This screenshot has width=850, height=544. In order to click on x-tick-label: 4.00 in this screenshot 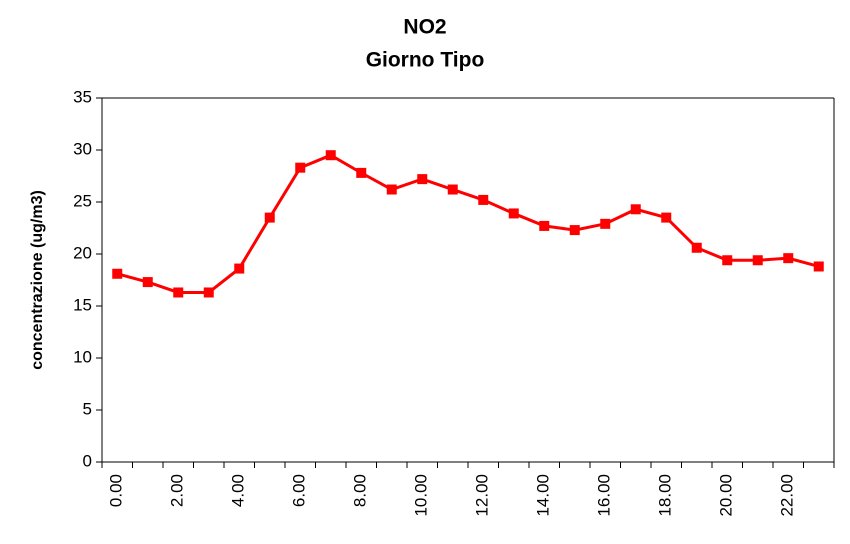, I will do `click(238, 490)`.